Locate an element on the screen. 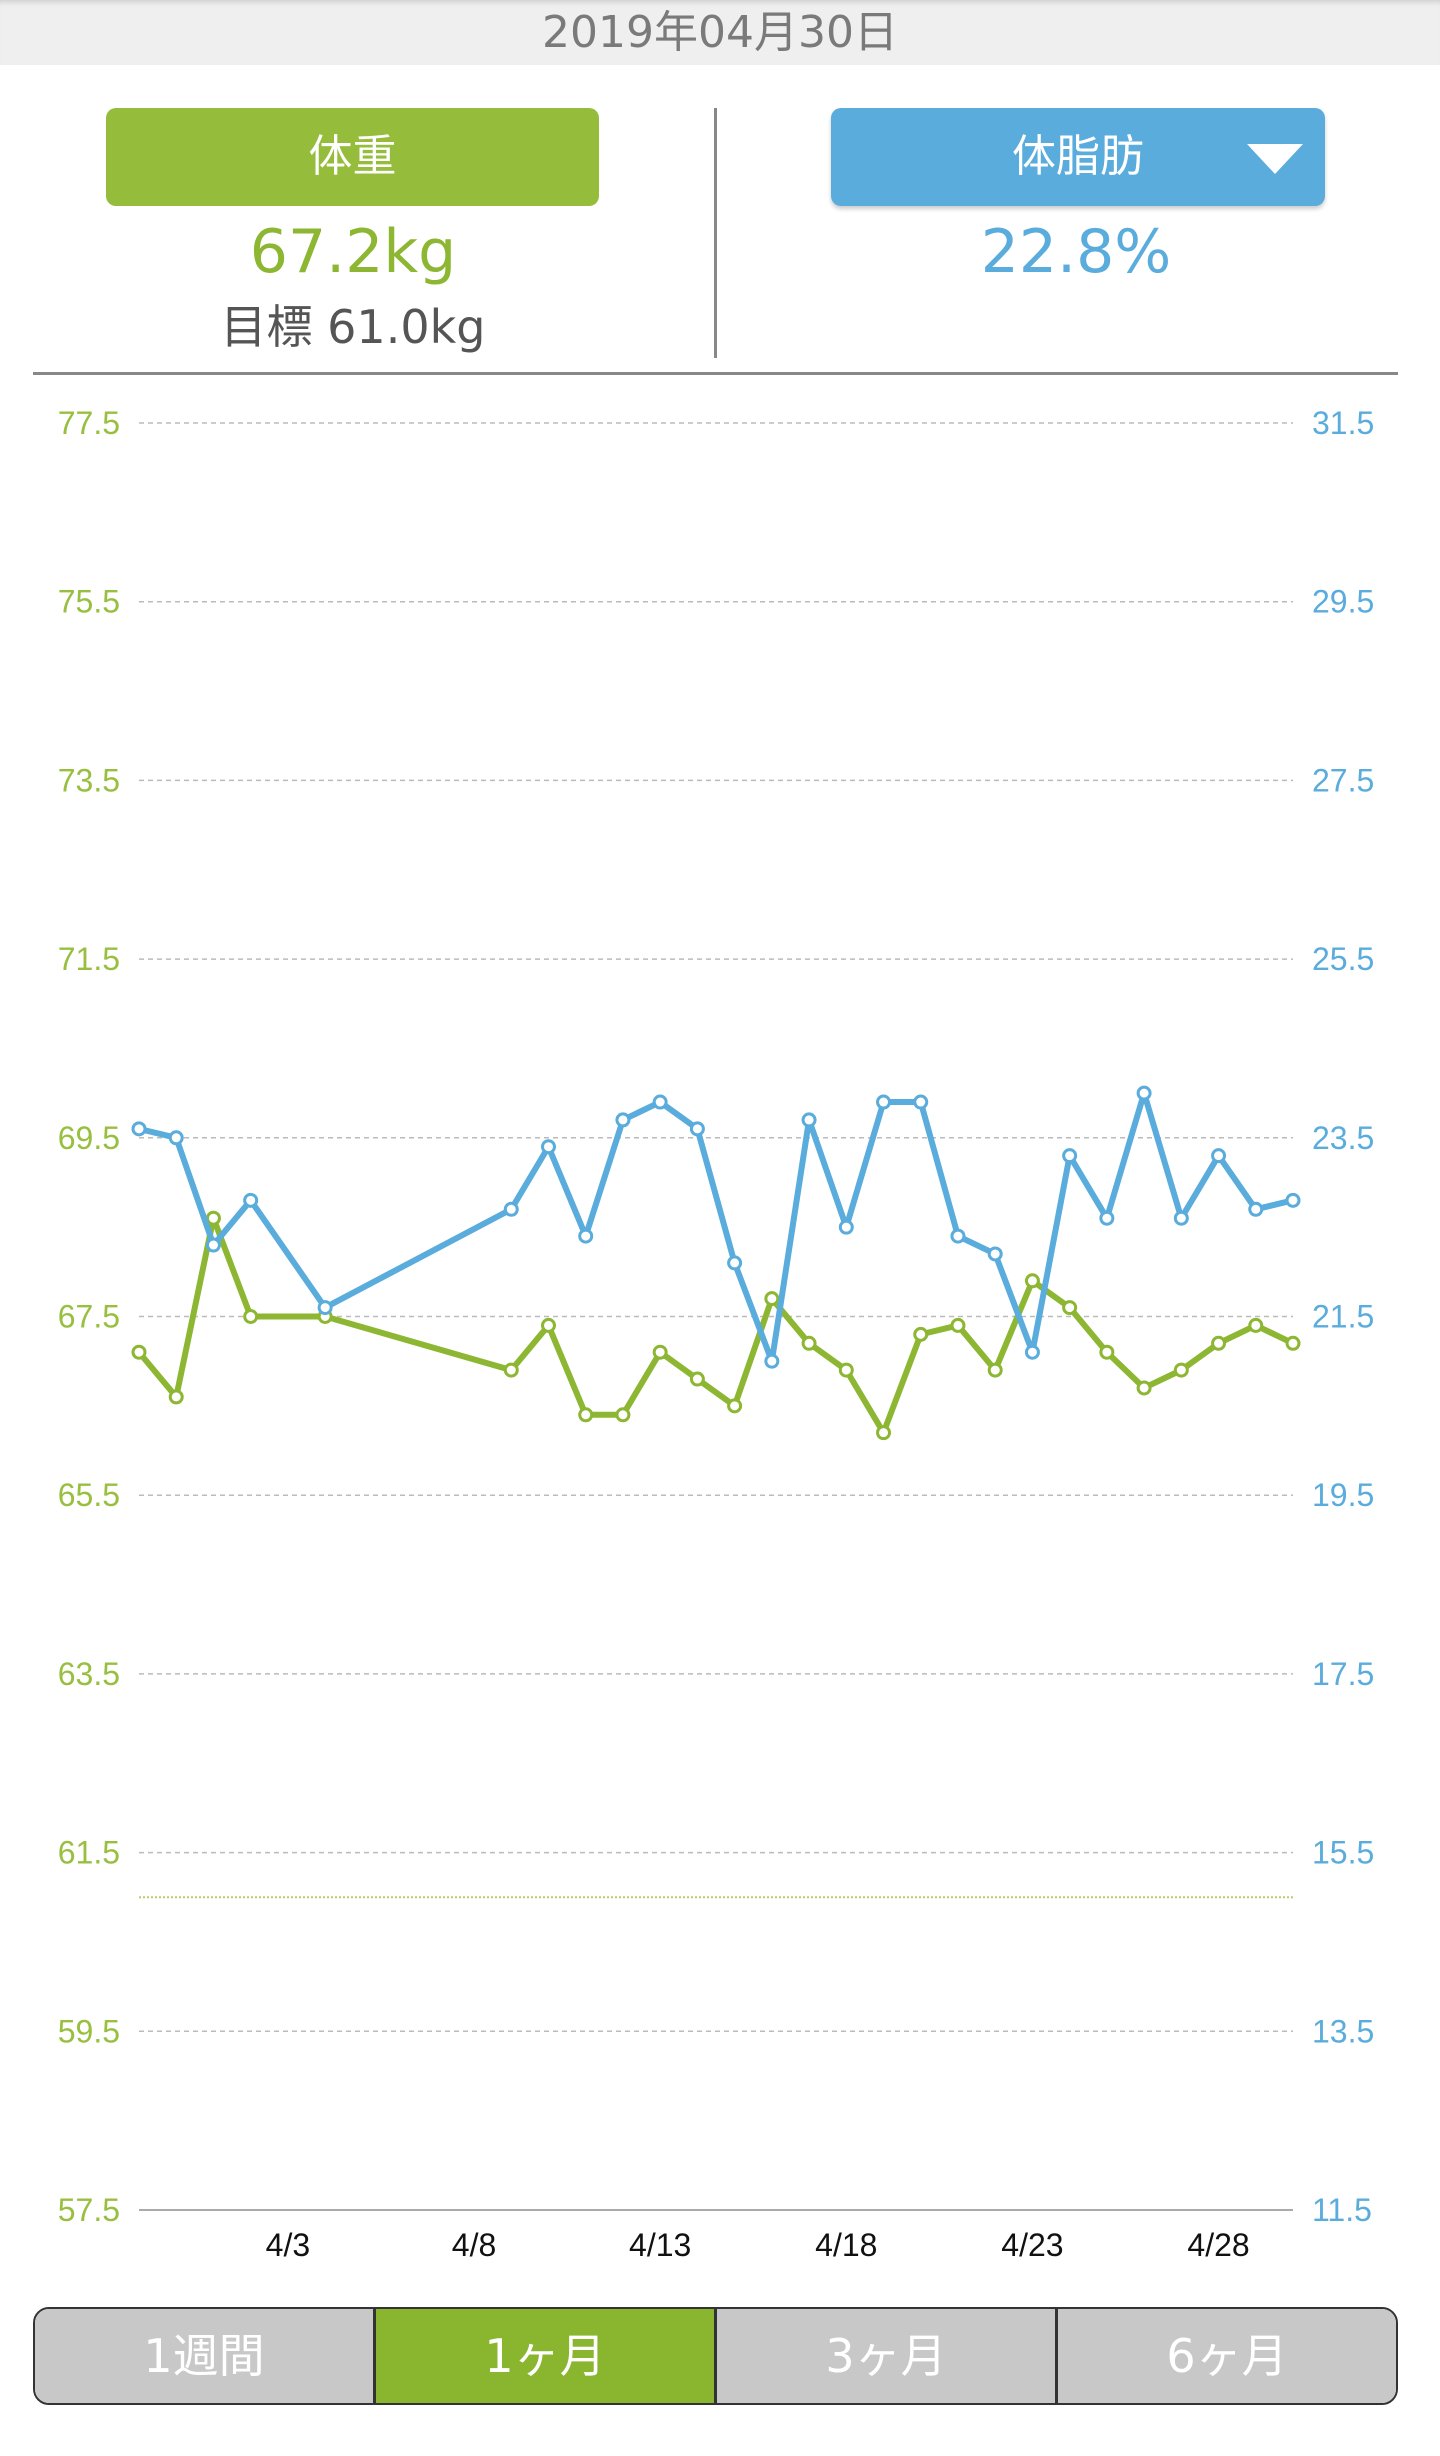 This screenshot has height=2456, width=1440. tab-1: 1週間 is located at coordinates (205, 2356).